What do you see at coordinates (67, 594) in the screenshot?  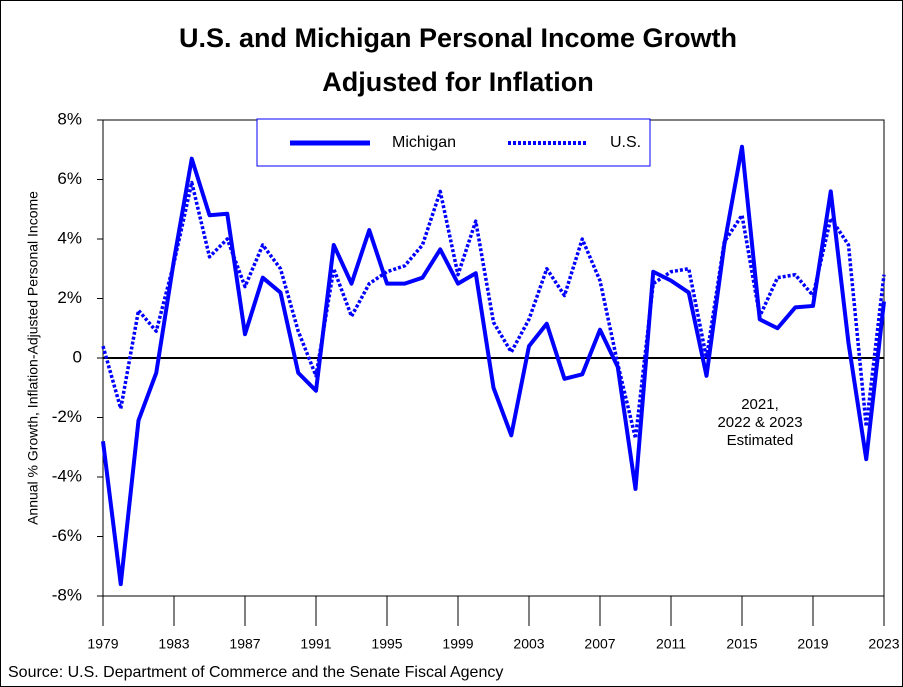 I see `y-tick-label: -8%` at bounding box center [67, 594].